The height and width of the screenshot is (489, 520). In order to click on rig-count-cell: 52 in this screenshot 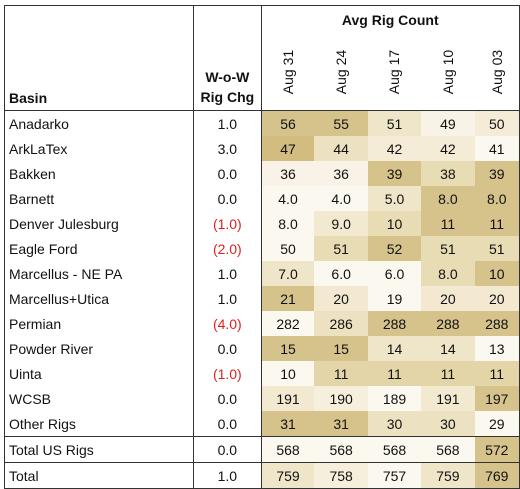, I will do `click(394, 248)`.